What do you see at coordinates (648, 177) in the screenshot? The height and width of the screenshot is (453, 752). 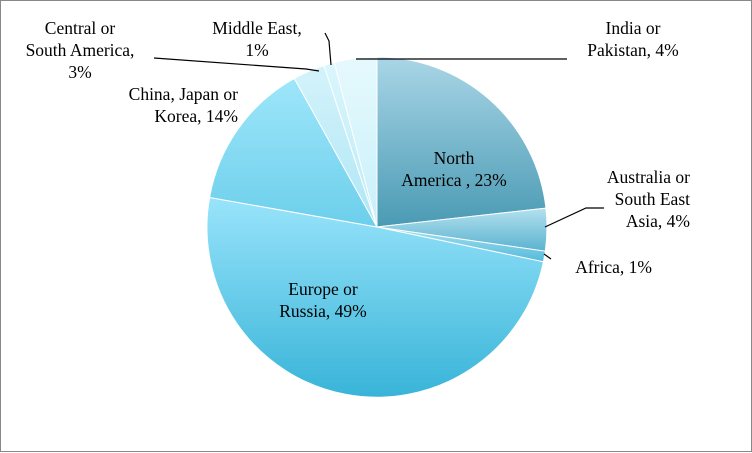 I see `slice-label-line: Australia or` at bounding box center [648, 177].